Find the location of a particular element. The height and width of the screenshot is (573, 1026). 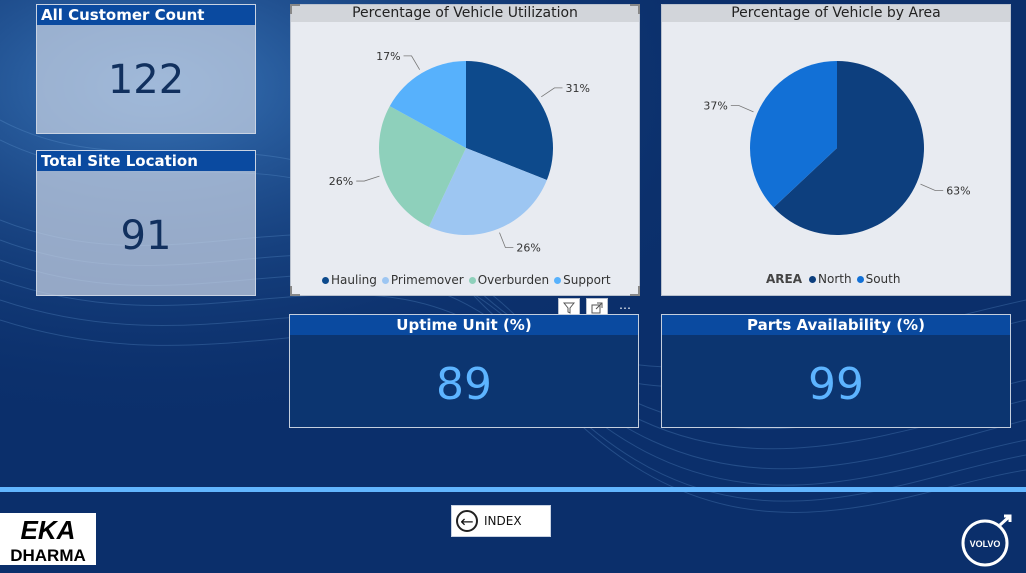

index-button: ← INDEX is located at coordinates (501, 521).